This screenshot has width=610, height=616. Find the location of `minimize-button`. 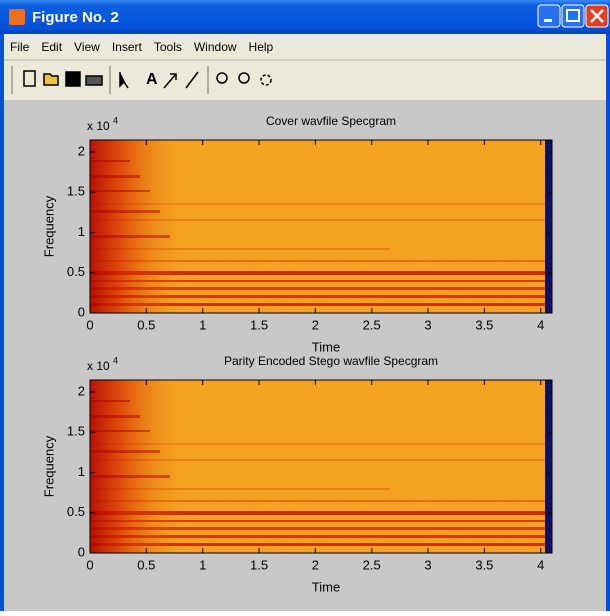

minimize-button is located at coordinates (549, 16).